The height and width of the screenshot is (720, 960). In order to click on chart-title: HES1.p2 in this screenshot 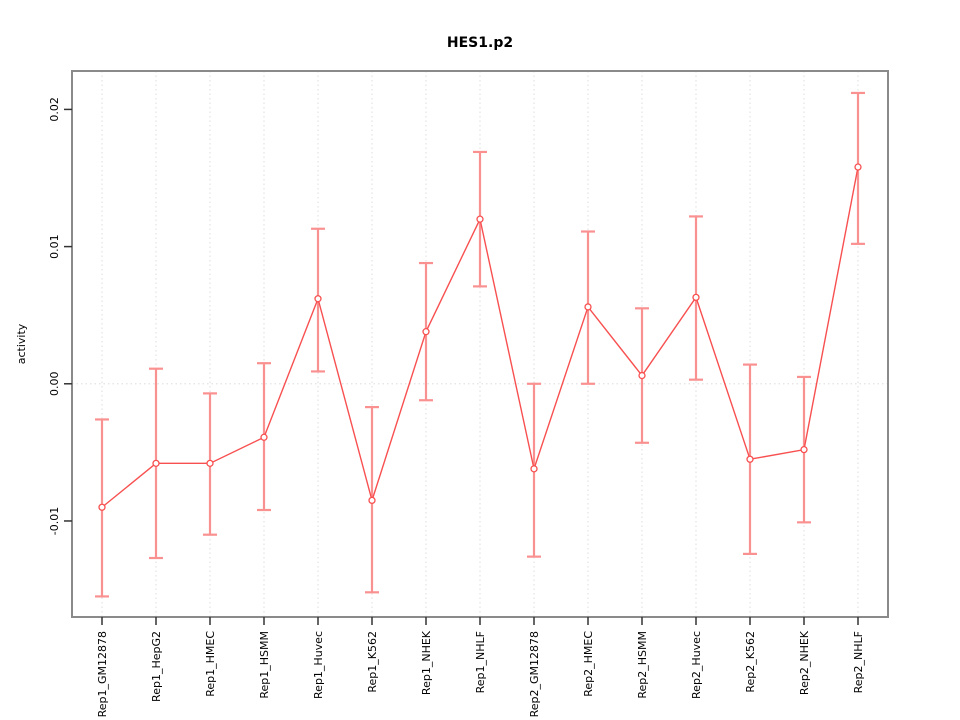, I will do `click(480, 43)`.